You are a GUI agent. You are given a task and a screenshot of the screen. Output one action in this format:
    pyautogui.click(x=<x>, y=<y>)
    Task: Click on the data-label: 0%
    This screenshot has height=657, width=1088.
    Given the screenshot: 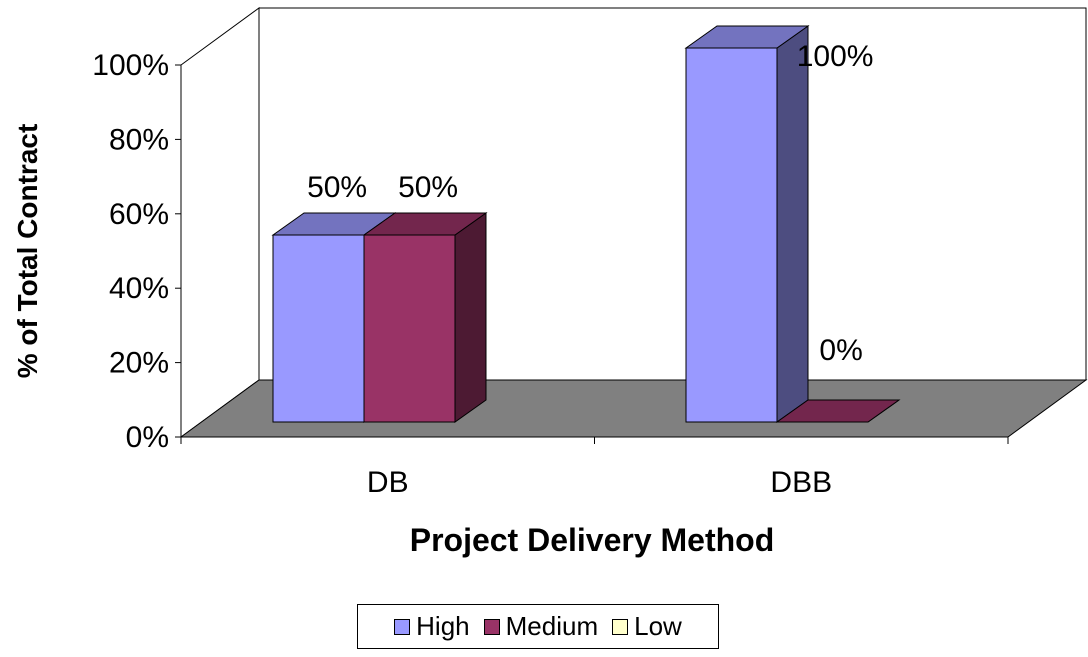 What is the action you would take?
    pyautogui.click(x=840, y=350)
    